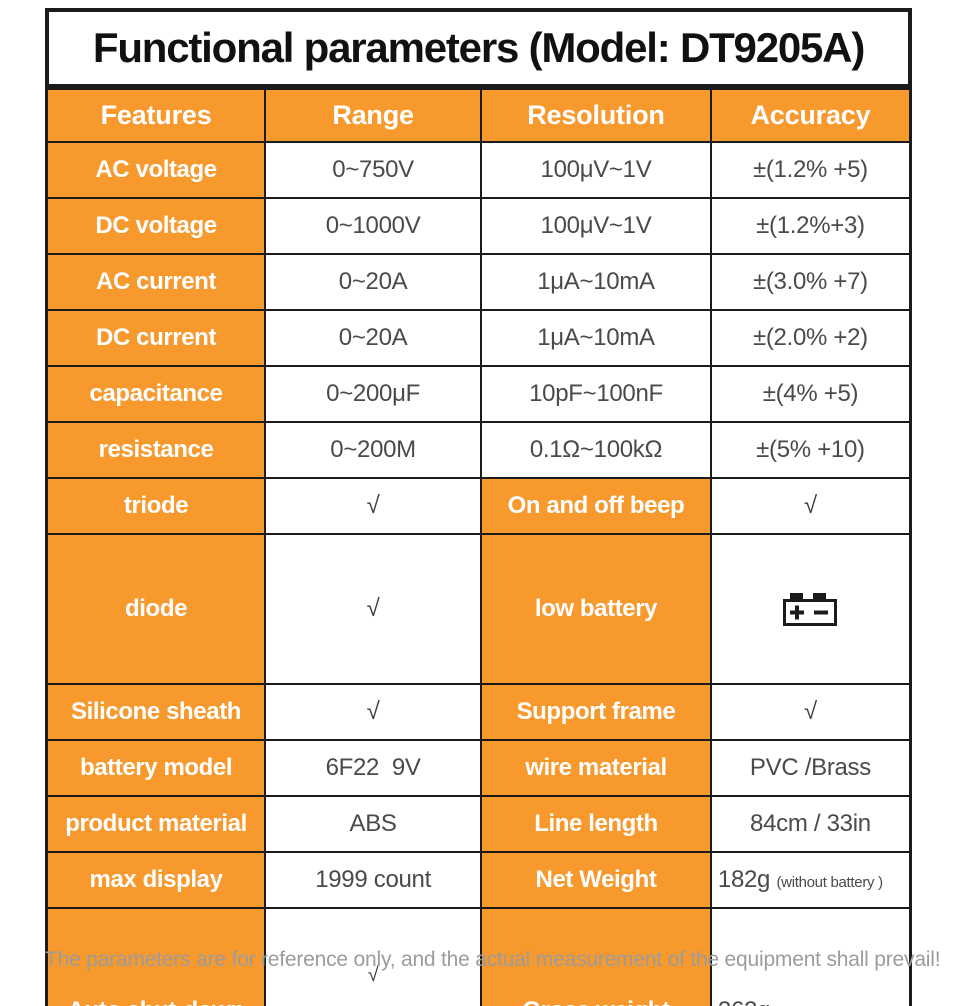  What do you see at coordinates (596, 879) in the screenshot?
I see `feature-label: Net Weight` at bounding box center [596, 879].